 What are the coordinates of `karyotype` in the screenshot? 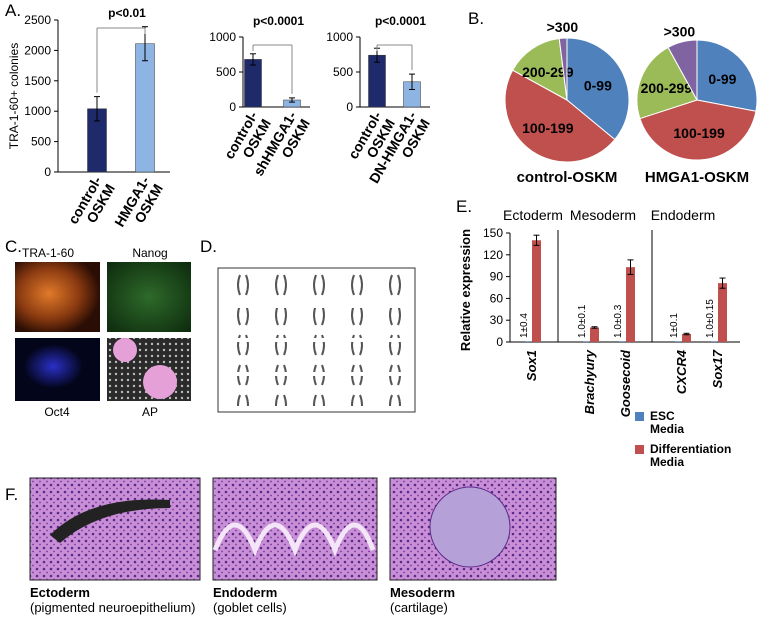 It's located at (316, 340).